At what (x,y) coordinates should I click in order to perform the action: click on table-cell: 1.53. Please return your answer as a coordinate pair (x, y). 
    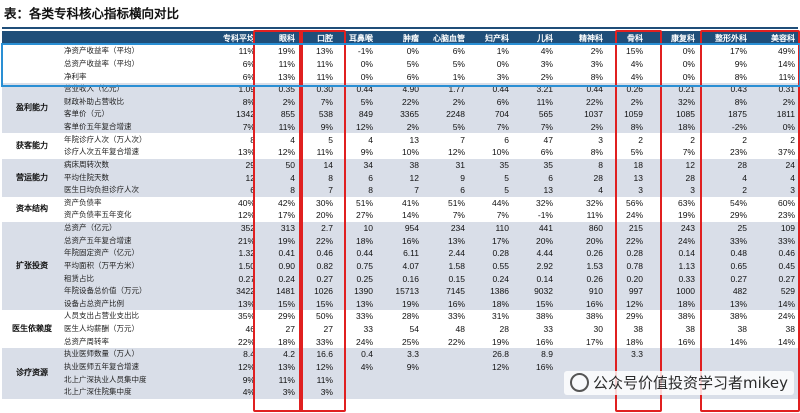
    Looking at the image, I should click on (581, 266).